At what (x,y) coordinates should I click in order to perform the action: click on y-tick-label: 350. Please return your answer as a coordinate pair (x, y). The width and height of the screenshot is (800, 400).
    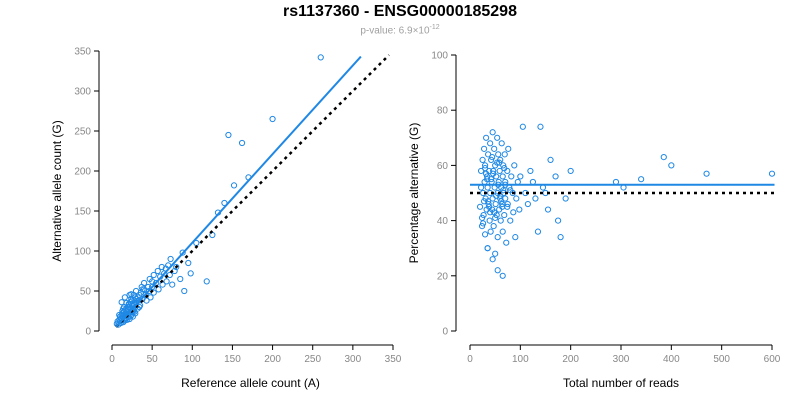
    Looking at the image, I should click on (82, 52).